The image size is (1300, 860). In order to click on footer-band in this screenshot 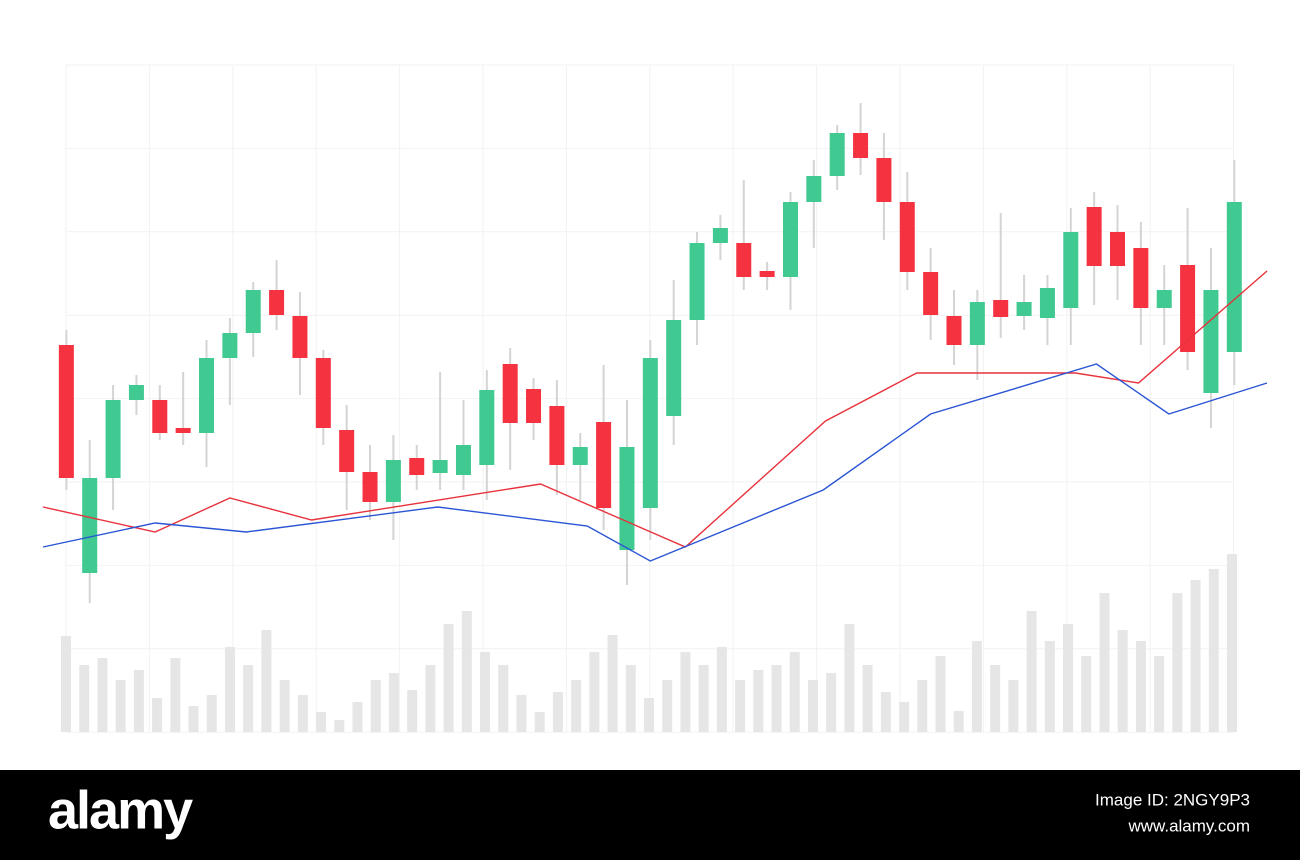, I will do `click(650, 815)`.